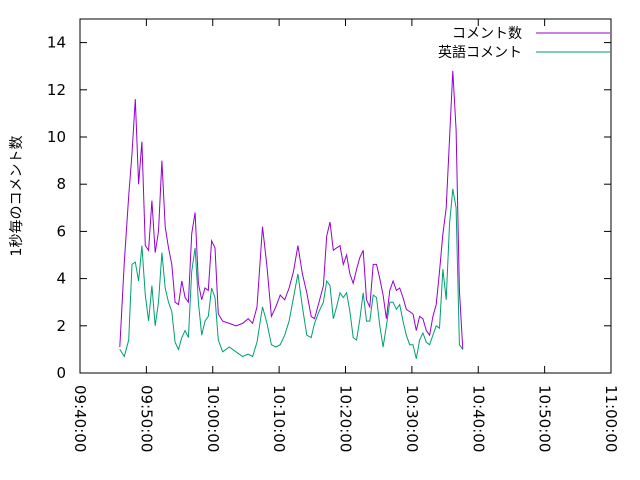 The width and height of the screenshot is (640, 480). What do you see at coordinates (61, 279) in the screenshot?
I see `y-tick-label: 4` at bounding box center [61, 279].